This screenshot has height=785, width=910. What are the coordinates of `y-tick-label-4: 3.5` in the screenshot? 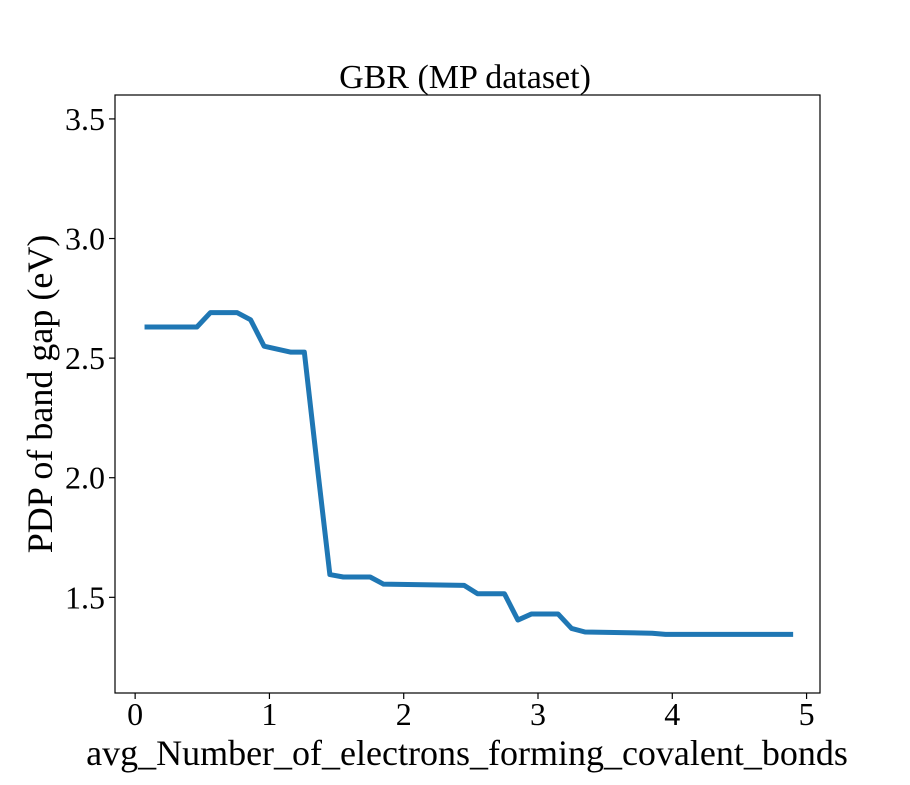 It's located at (85, 119).